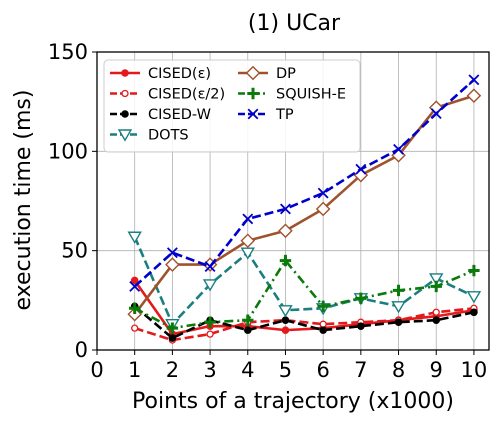  I want to click on legend-item: CISED(ε), so click(160, 74).